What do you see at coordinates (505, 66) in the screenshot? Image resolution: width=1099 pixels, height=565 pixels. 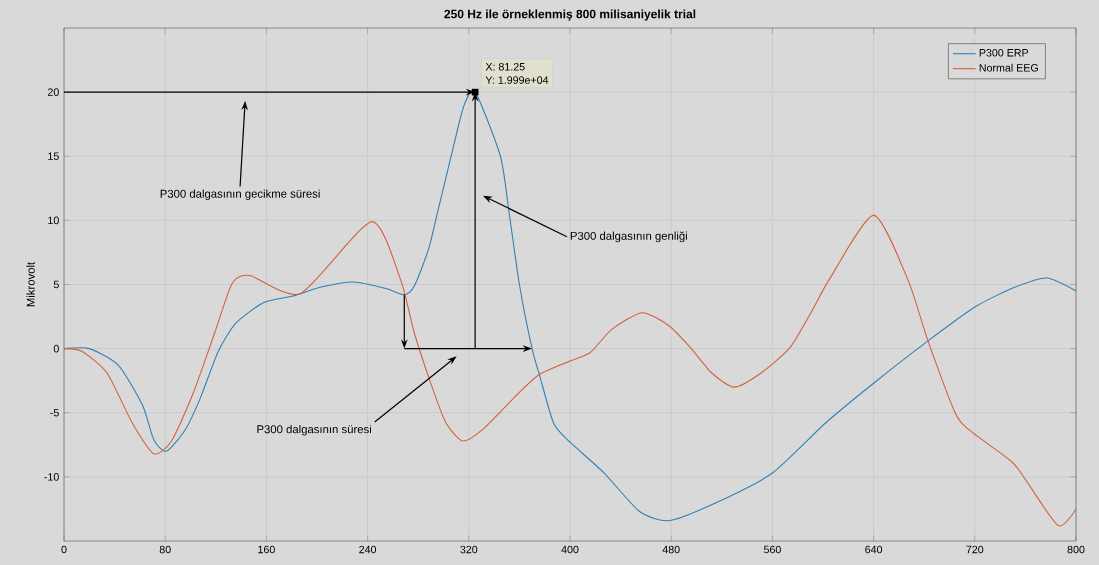 I see `annotation: X: 81.25` at bounding box center [505, 66].